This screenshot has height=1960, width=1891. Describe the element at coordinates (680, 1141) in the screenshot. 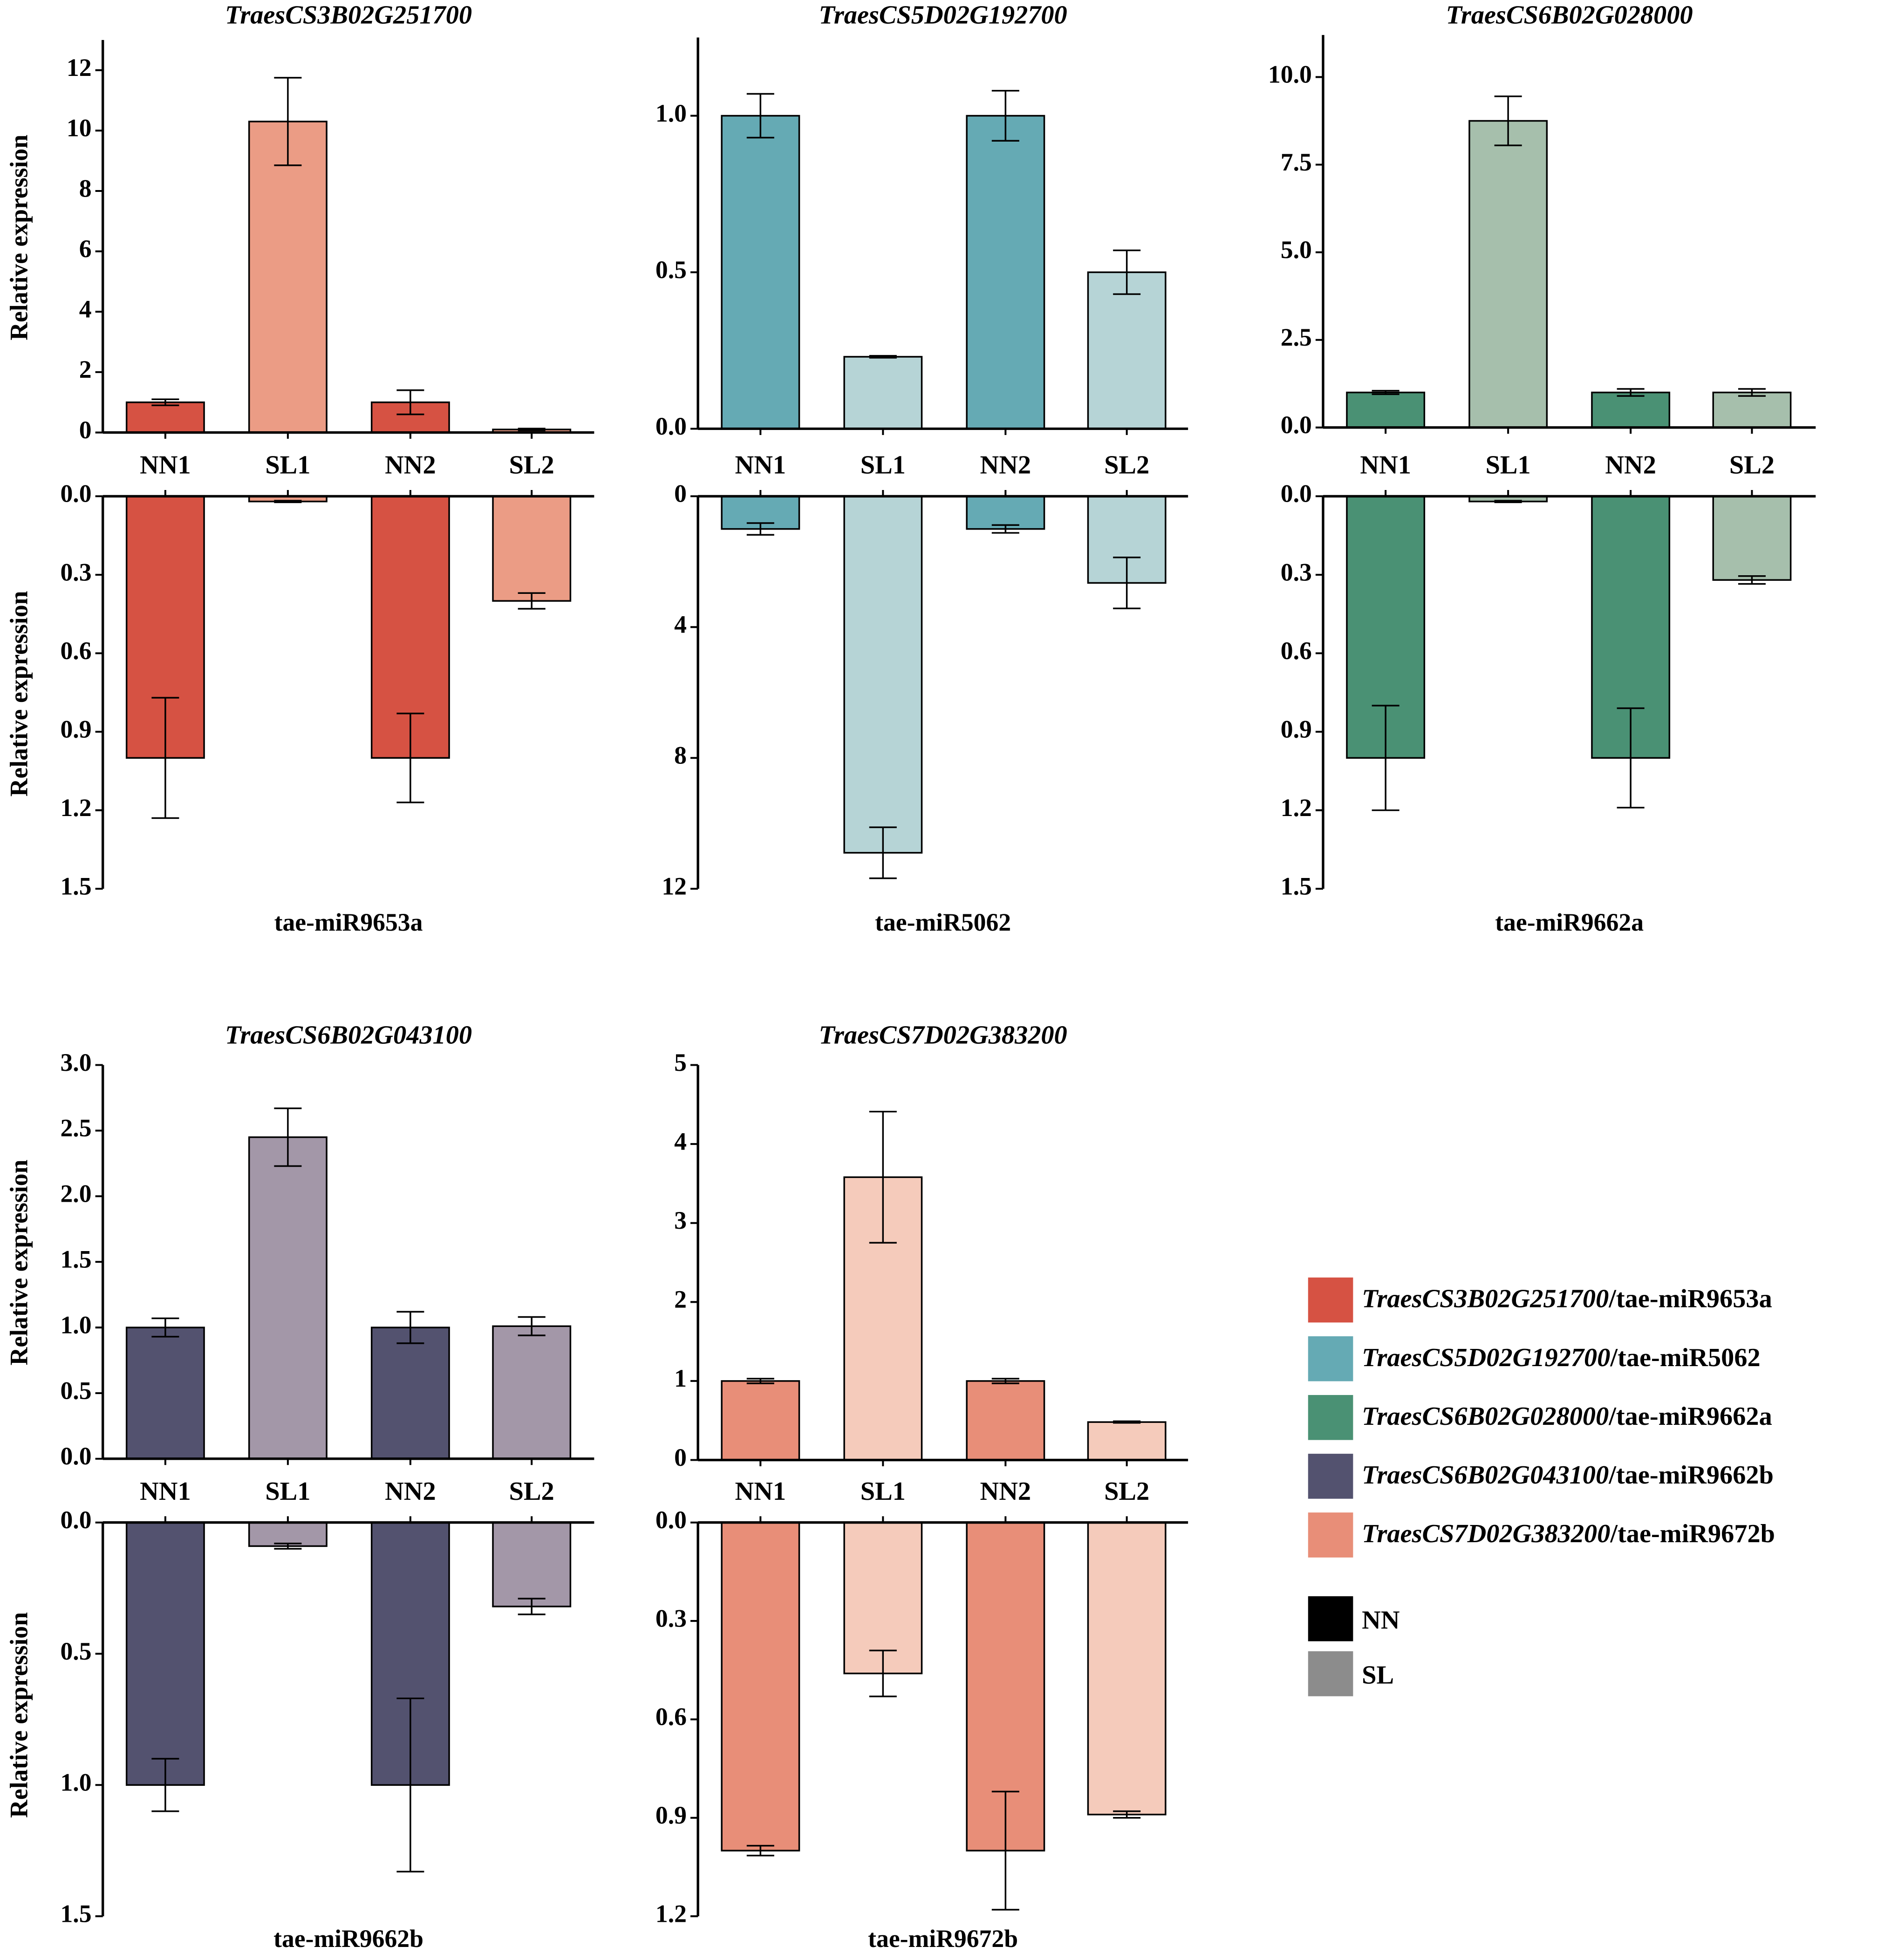

I see `y-tick-label: 4` at that location.